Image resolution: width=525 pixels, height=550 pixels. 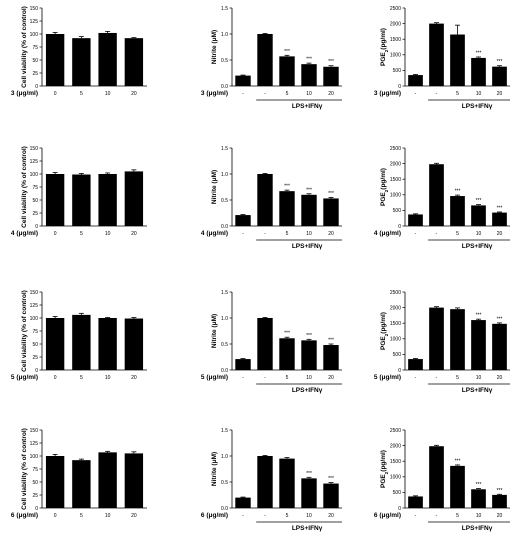 I want to click on y-tick-label: 150, so click(x=34, y=293).